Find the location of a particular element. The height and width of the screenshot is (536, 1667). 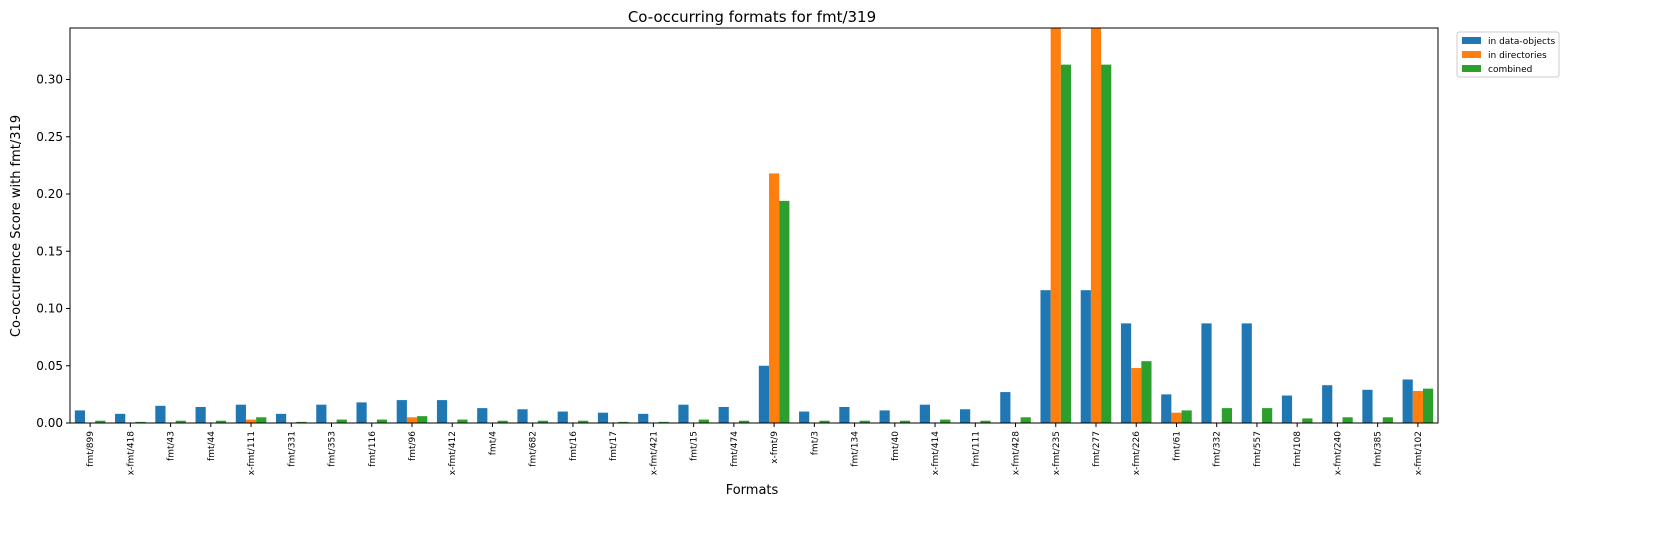

legend-label: in directories is located at coordinates (1517, 56).